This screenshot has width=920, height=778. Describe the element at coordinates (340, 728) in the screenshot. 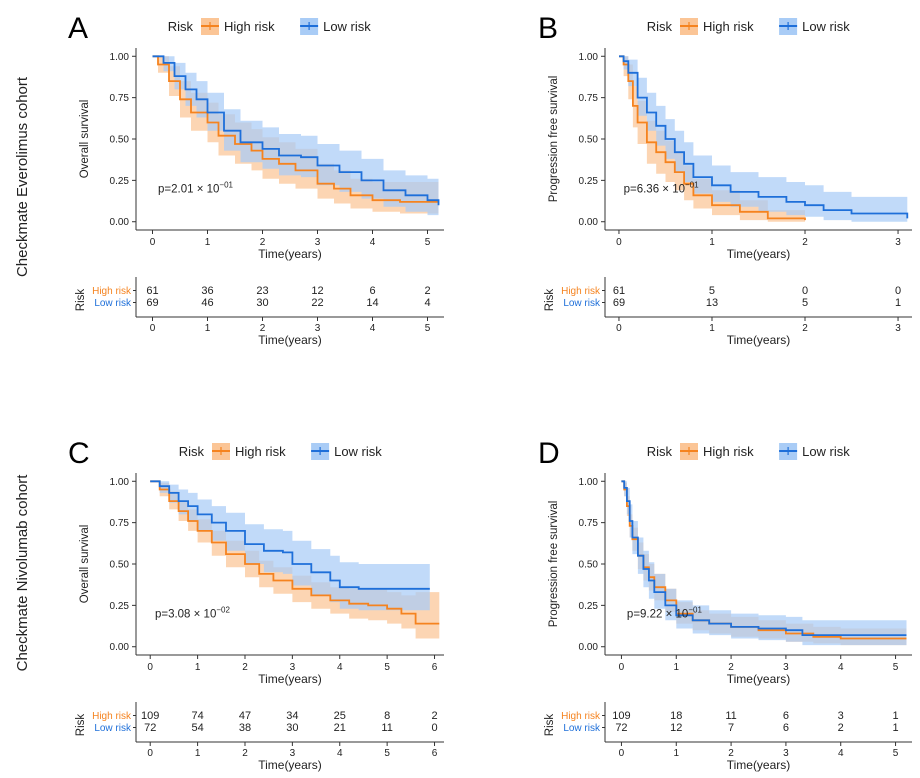

I see `risk-count: 21` at that location.